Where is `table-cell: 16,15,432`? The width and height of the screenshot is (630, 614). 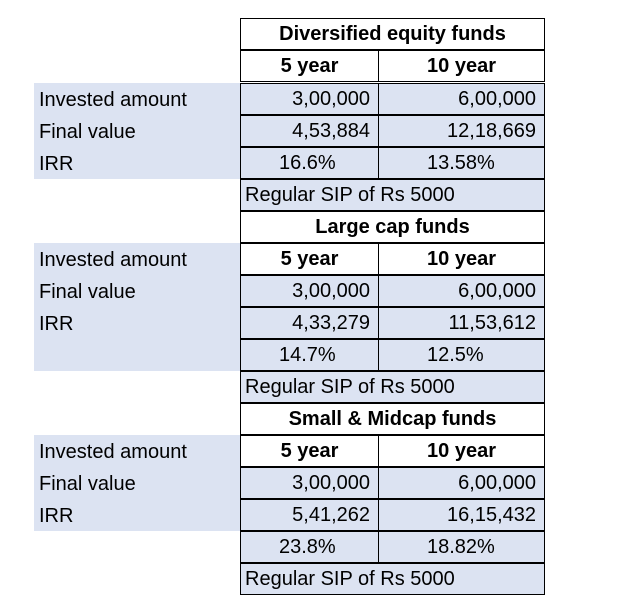 table-cell: 16,15,432 is located at coordinates (461, 515).